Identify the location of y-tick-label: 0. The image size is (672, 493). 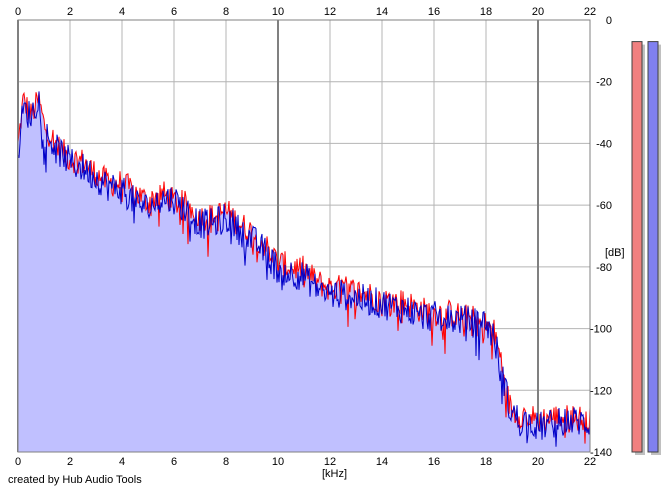
(609, 21).